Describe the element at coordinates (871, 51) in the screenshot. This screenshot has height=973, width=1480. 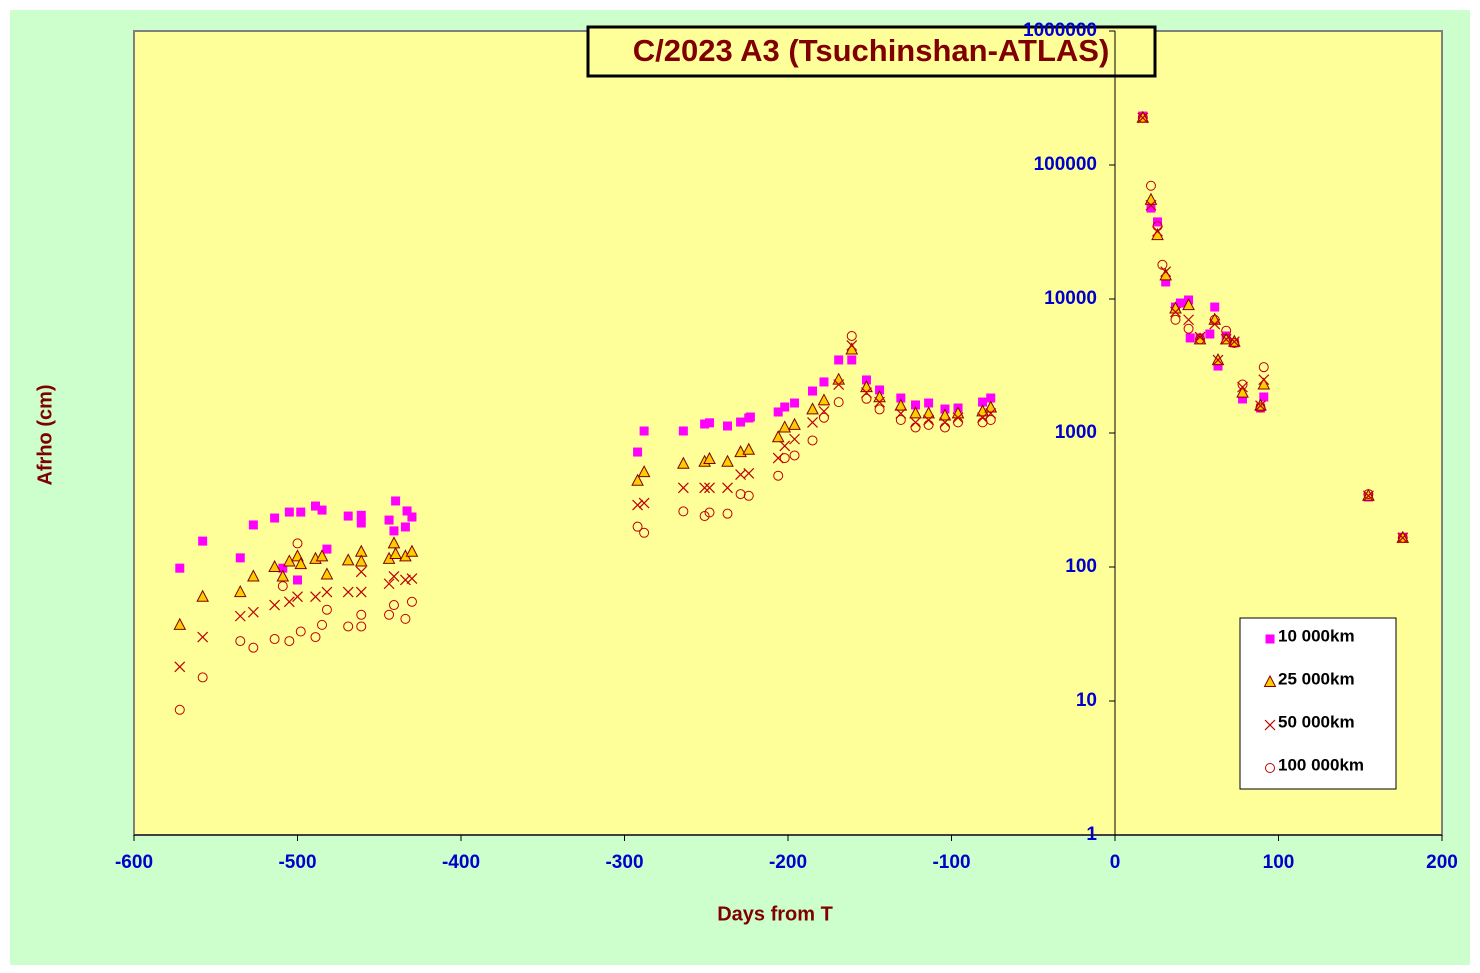
I see `title-box` at that location.